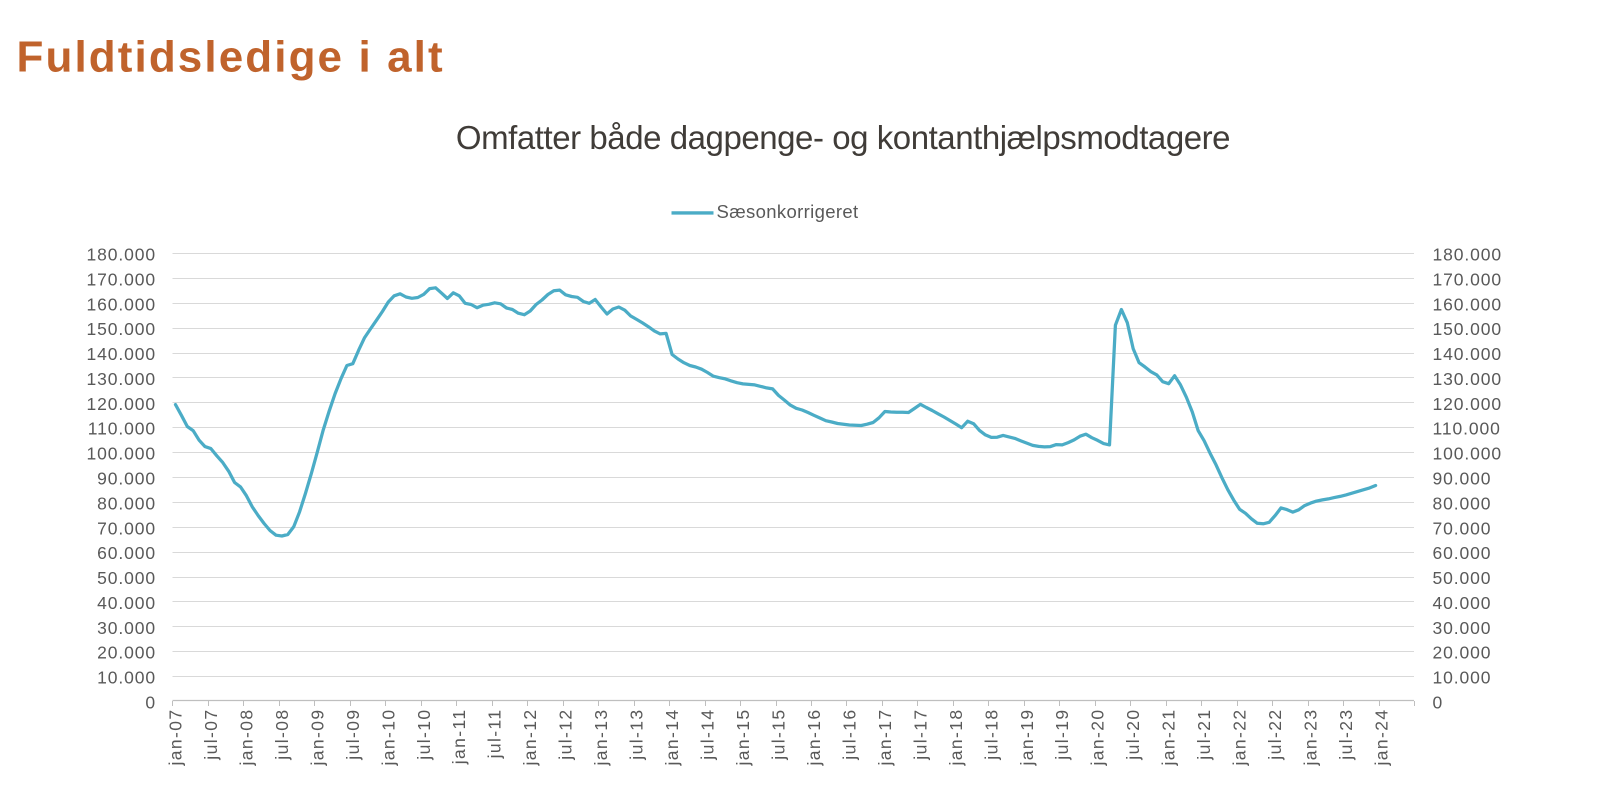  What do you see at coordinates (1346, 735) in the screenshot?
I see `svg-text: jul-23` at bounding box center [1346, 735].